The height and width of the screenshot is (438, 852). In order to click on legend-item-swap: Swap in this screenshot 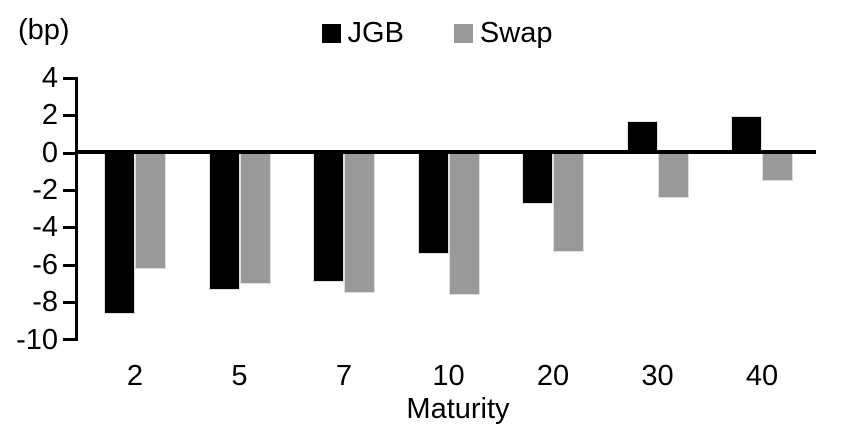, I will do `click(503, 33)`.